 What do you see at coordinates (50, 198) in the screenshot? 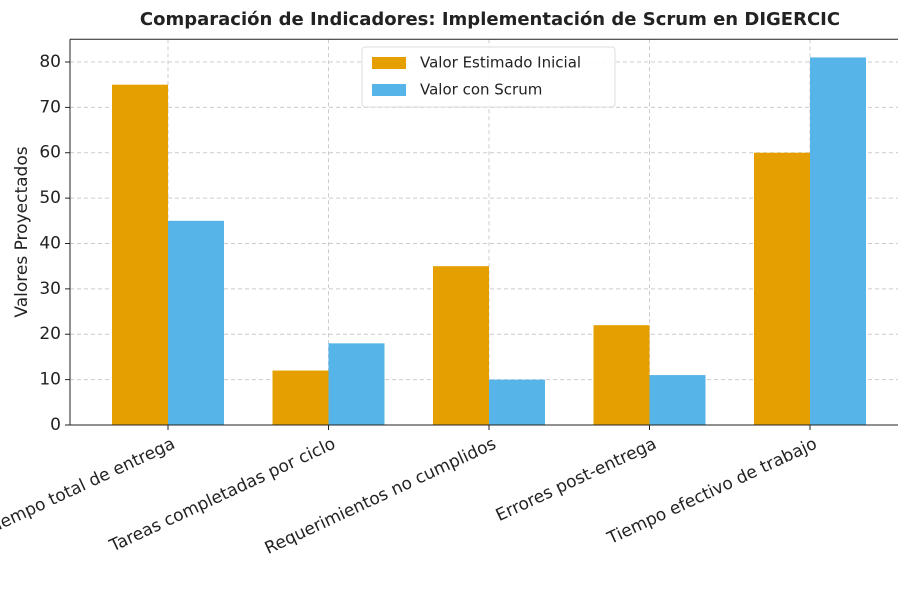
I see `y-tick-label: 50` at bounding box center [50, 198].